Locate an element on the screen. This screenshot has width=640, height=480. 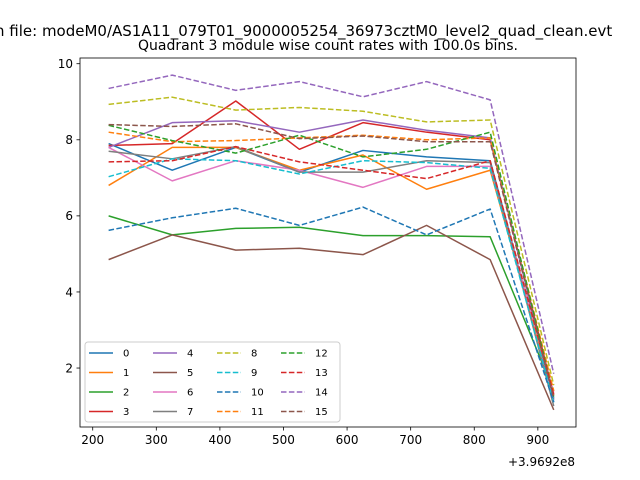
x-tick-label: 500 is located at coordinates (283, 440).